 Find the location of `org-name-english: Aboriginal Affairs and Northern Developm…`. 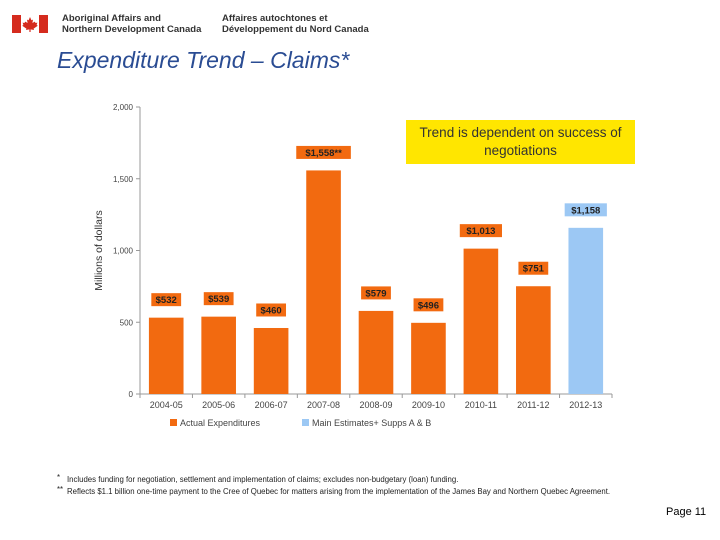

org-name-english: Aboriginal Affairs and Northern Developm… is located at coordinates (131, 24).